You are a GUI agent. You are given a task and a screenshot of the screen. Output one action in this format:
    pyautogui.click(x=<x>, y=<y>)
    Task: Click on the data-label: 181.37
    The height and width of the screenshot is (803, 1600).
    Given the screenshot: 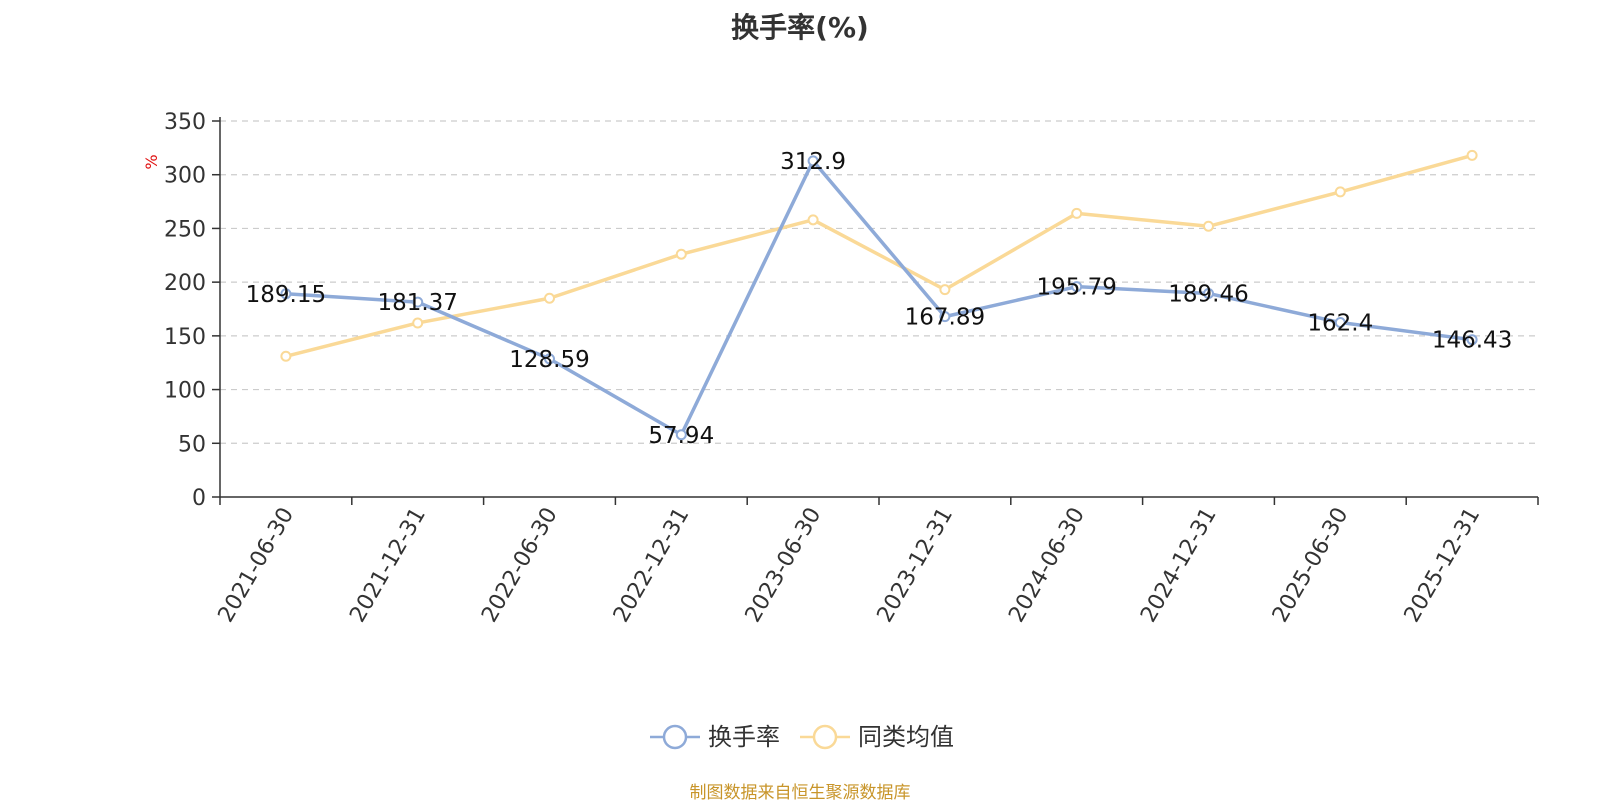 What is the action you would take?
    pyautogui.click(x=417, y=303)
    